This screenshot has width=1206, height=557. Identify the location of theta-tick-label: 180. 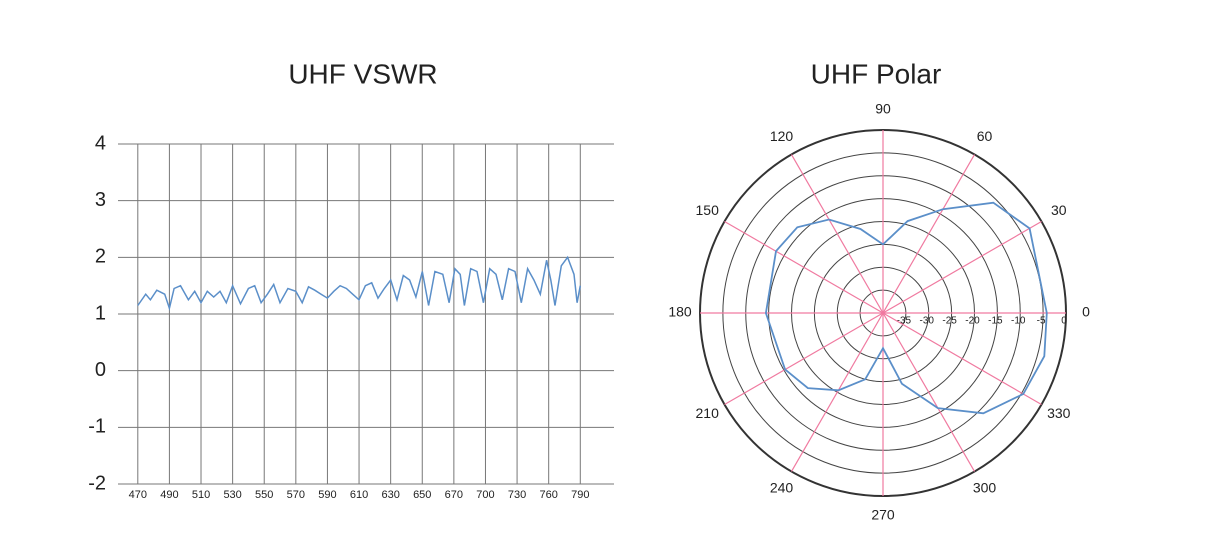
(680, 312).